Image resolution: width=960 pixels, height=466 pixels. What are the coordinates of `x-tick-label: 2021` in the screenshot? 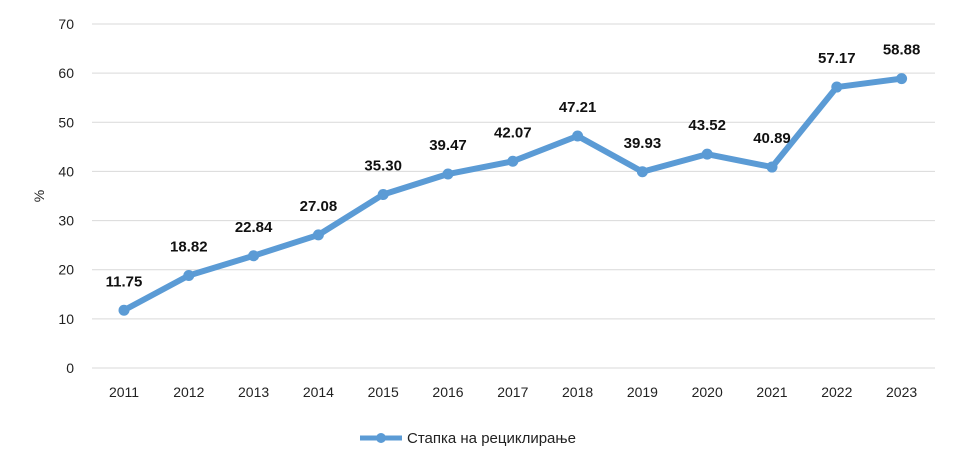 It's located at (771, 392).